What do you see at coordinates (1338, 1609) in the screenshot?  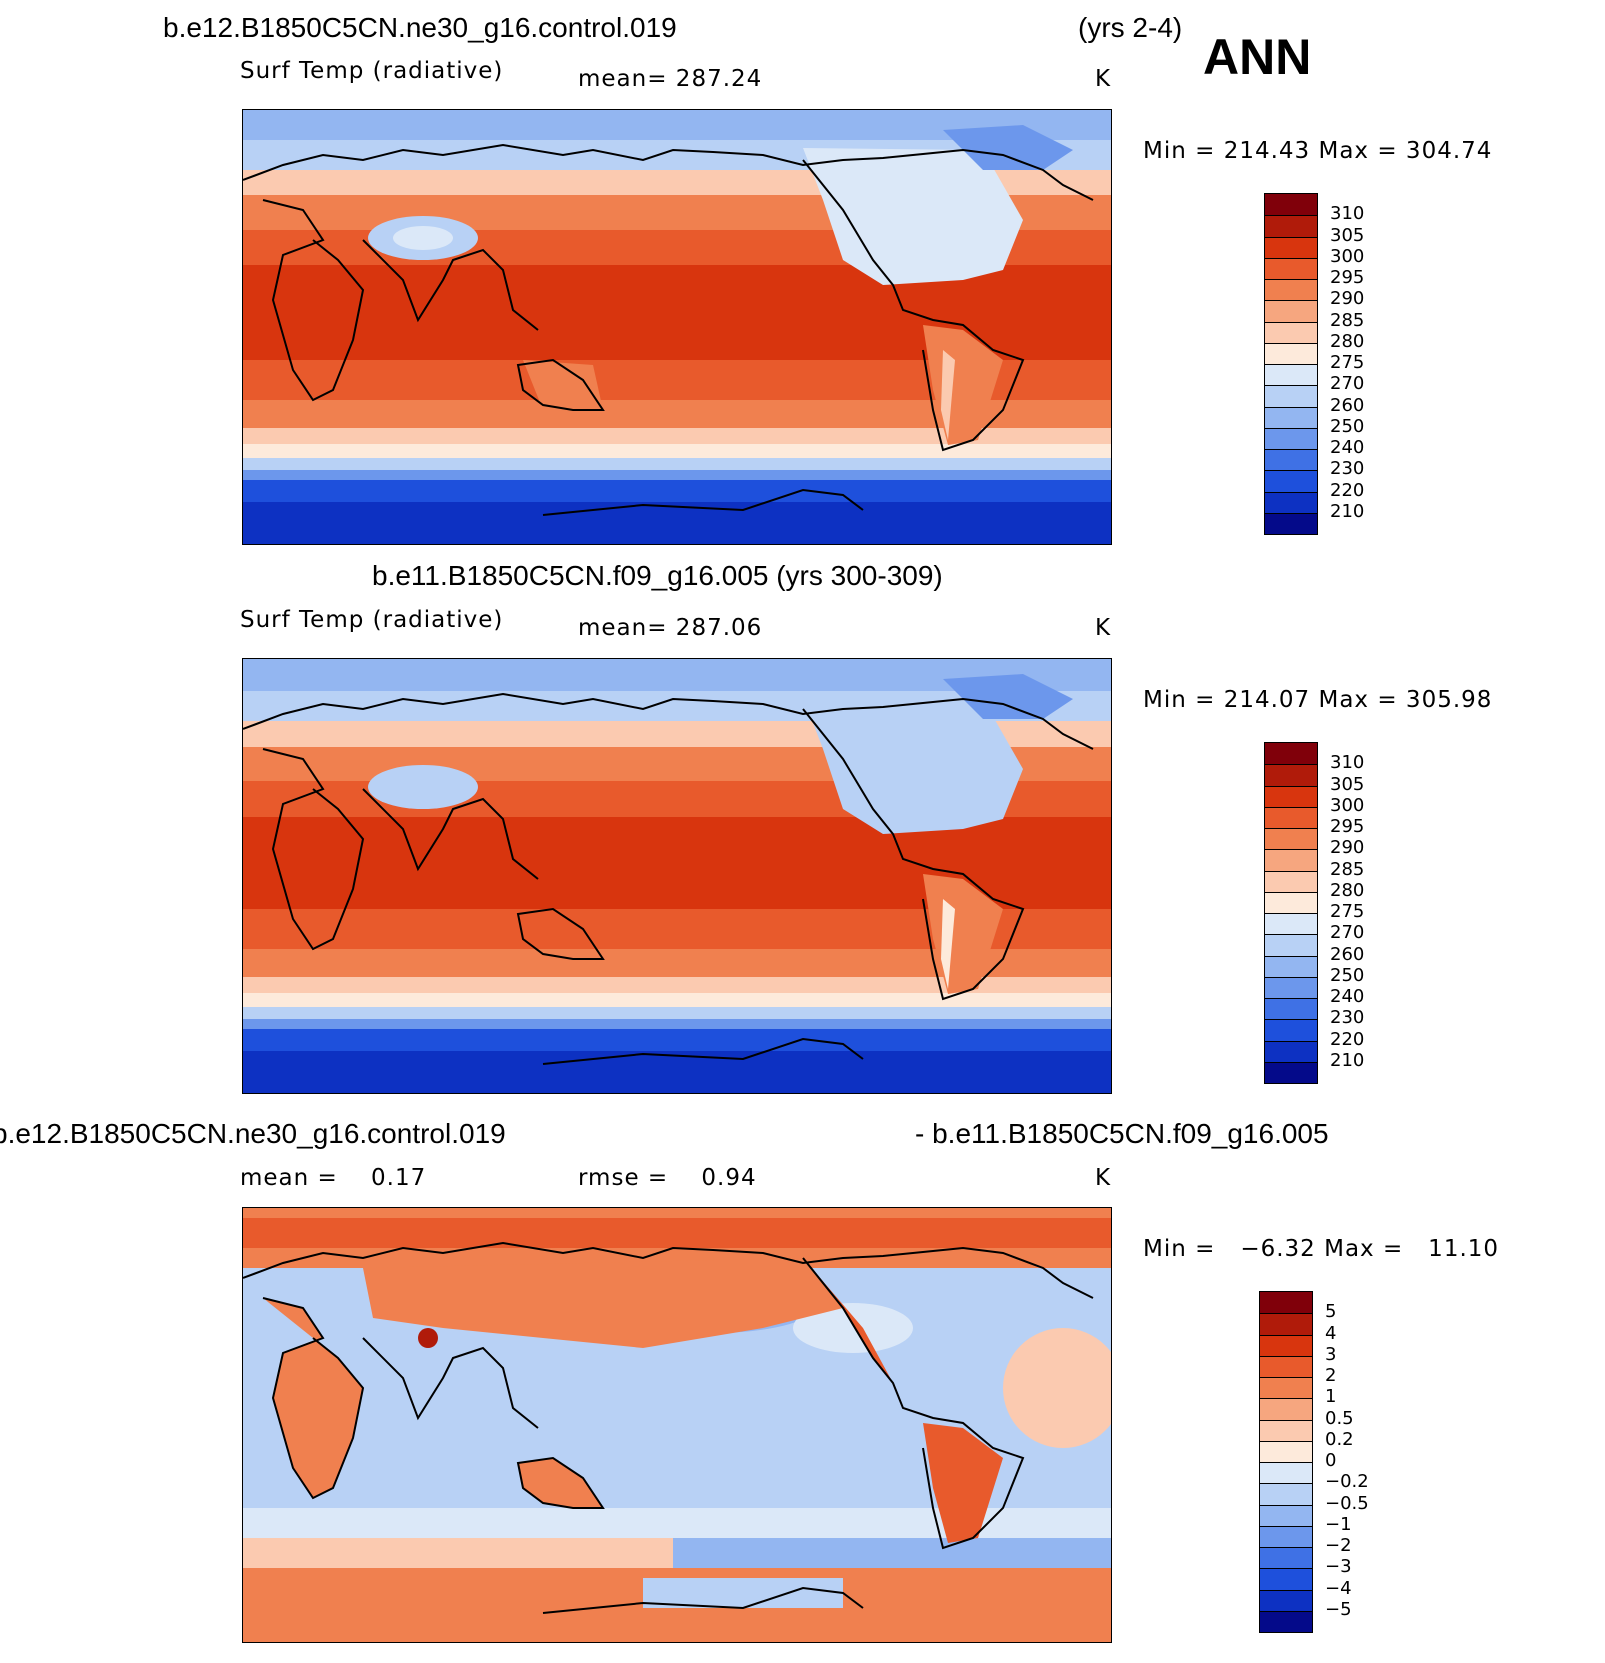 I see `colorbar-tick-label: −5` at bounding box center [1338, 1609].